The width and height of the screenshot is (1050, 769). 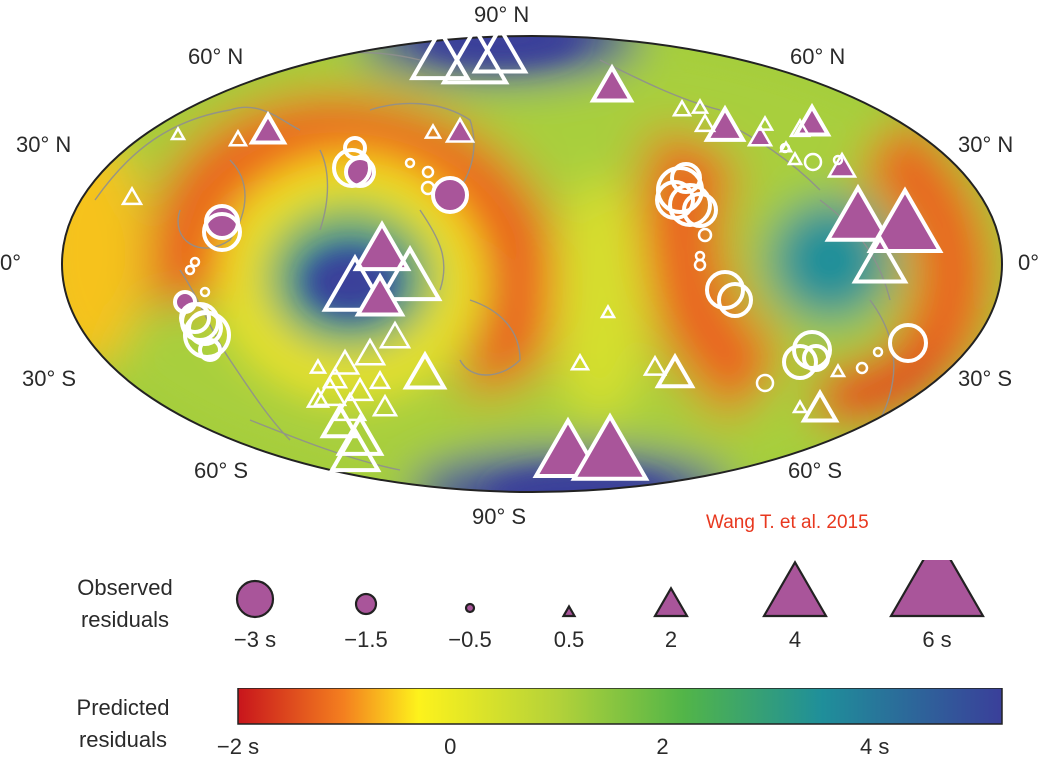 What do you see at coordinates (818, 56) in the screenshot?
I see `lat-label-60n-right: 60° N` at bounding box center [818, 56].